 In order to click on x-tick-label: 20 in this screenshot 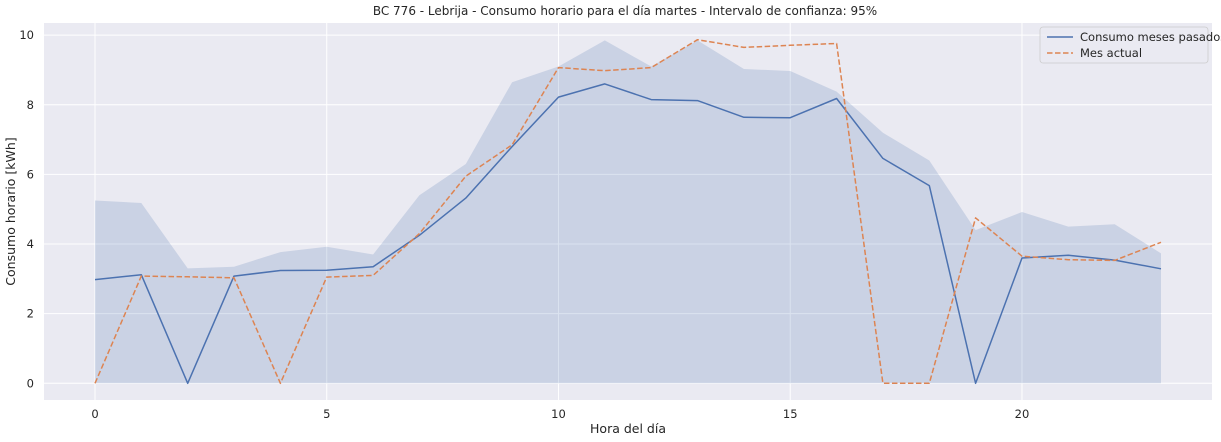, I will do `click(1022, 414)`.